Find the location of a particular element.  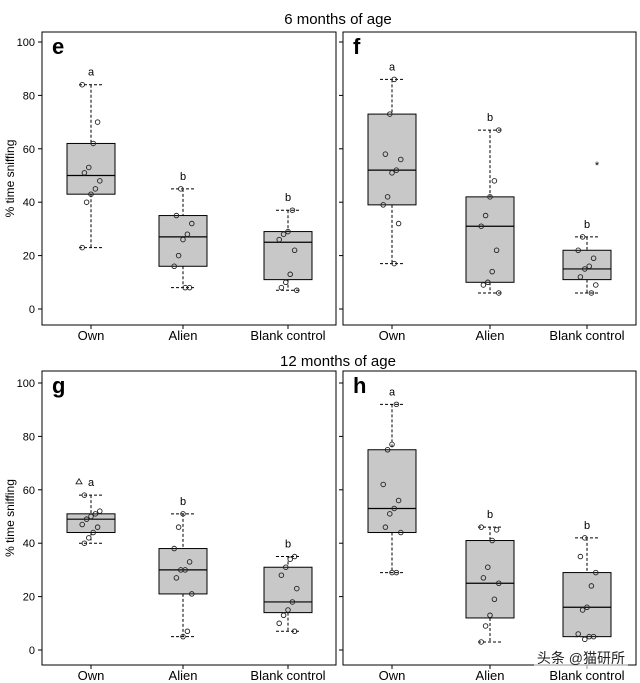

y-tick-label: 40 is located at coordinates (29, 203).